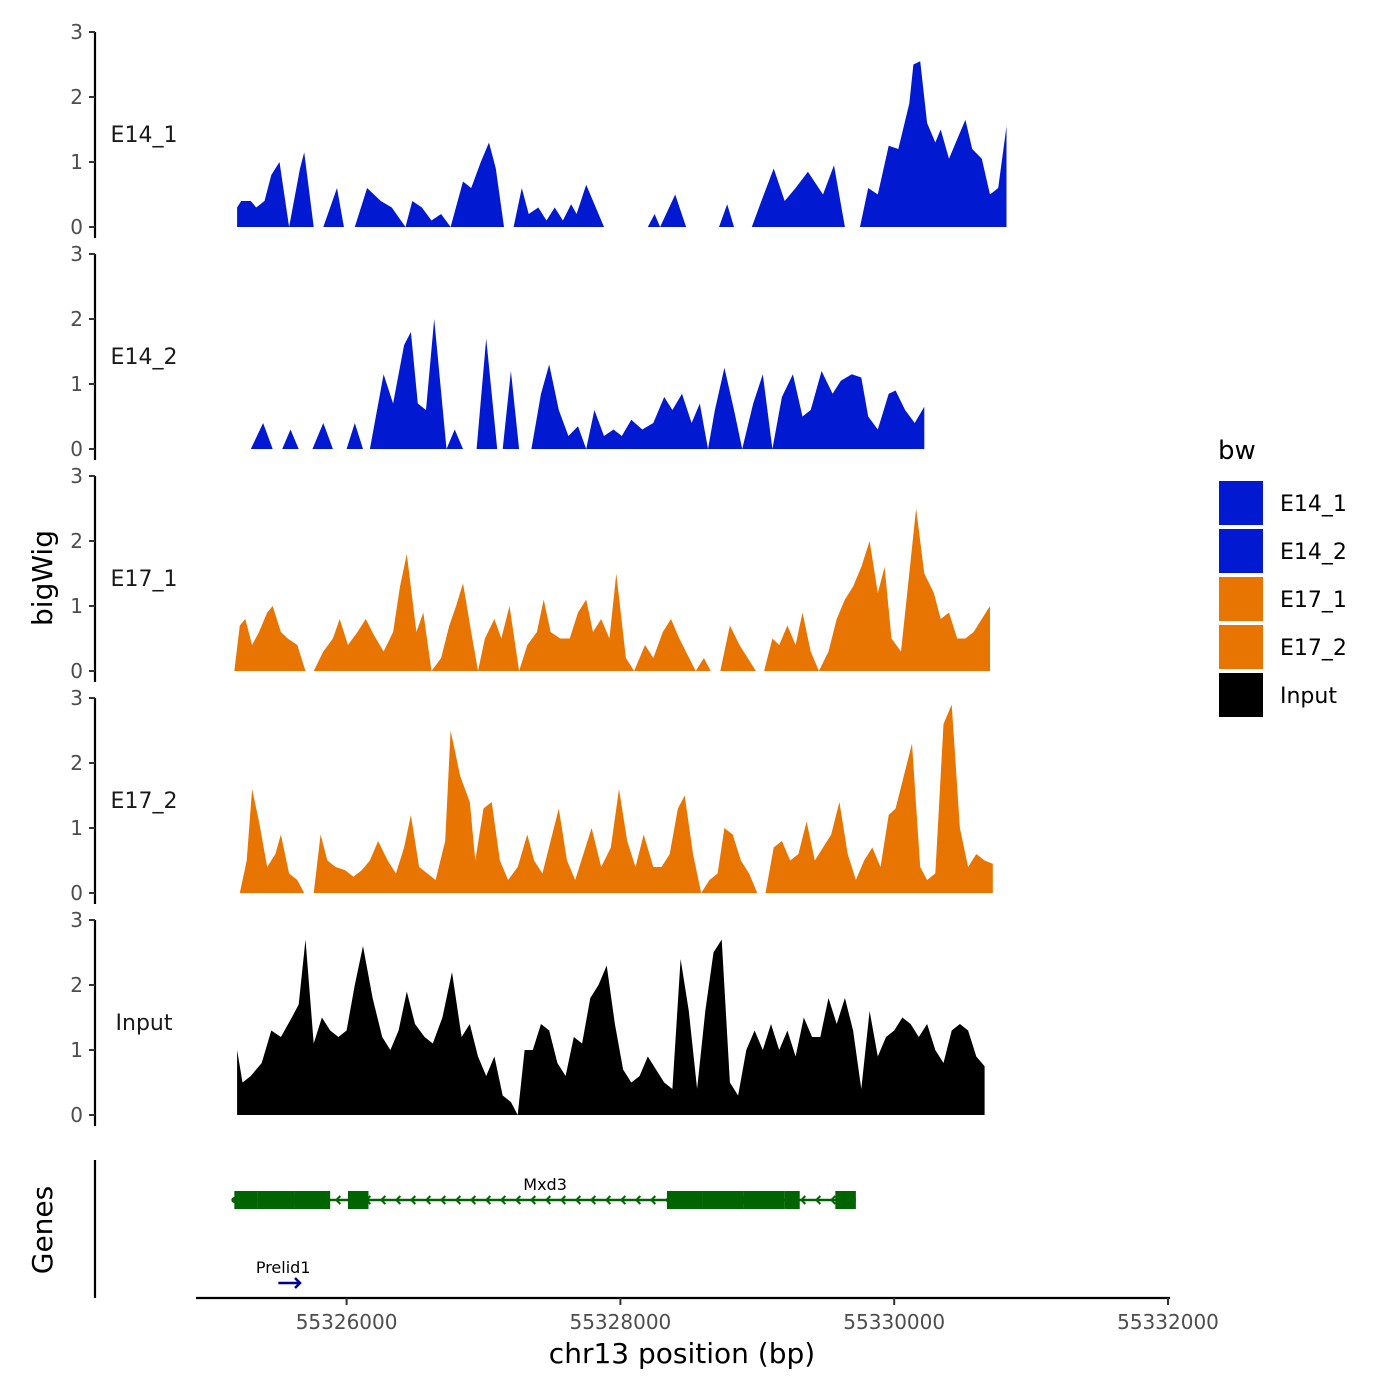 This screenshot has height=1400, width=1400. I want to click on x-tick-label: 55326000, so click(347, 1322).